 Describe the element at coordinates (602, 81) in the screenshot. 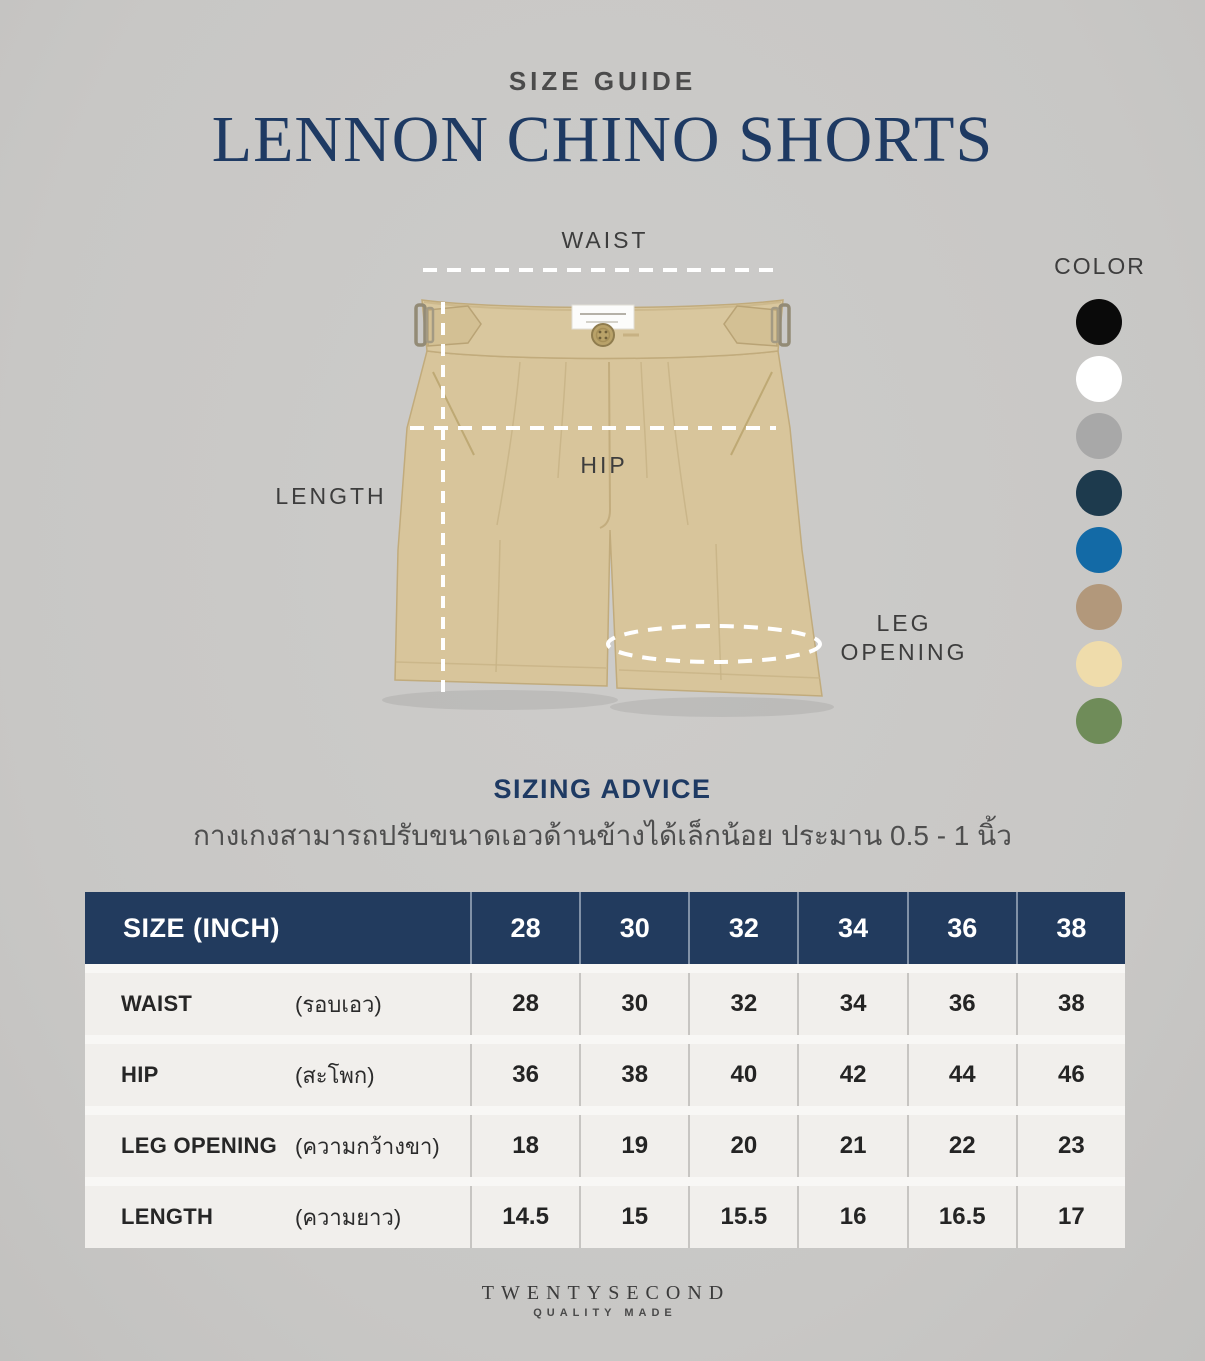

I see `eyebrow-size-guide: SIZE GUIDE` at that location.